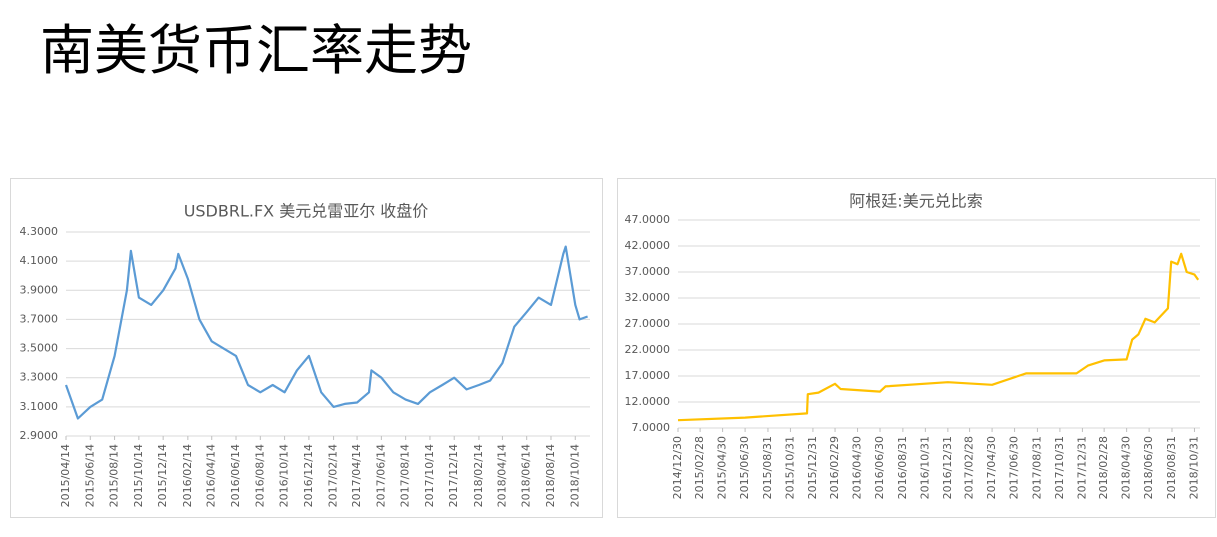 The width and height of the screenshot is (1217, 537). Describe the element at coordinates (648, 349) in the screenshot. I see `y-tick-label: 22.0000` at that location.